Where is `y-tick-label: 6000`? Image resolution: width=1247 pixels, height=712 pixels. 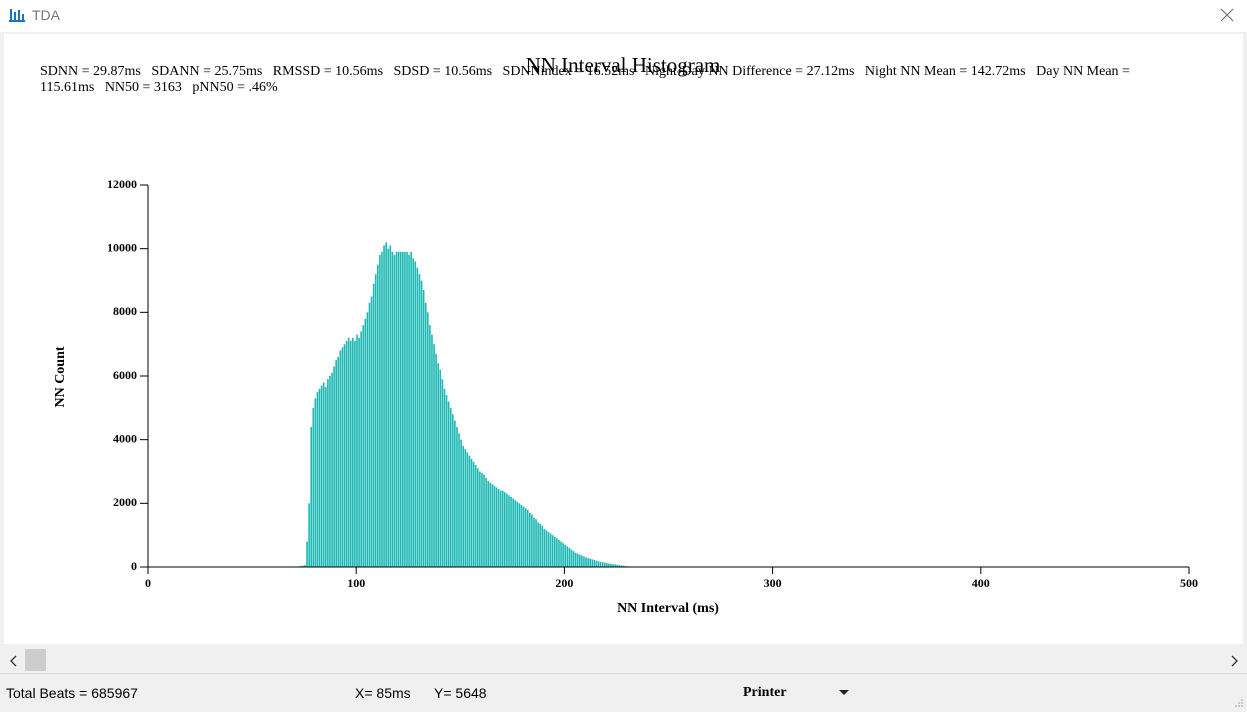 y-tick-label: 6000 is located at coordinates (125, 375).